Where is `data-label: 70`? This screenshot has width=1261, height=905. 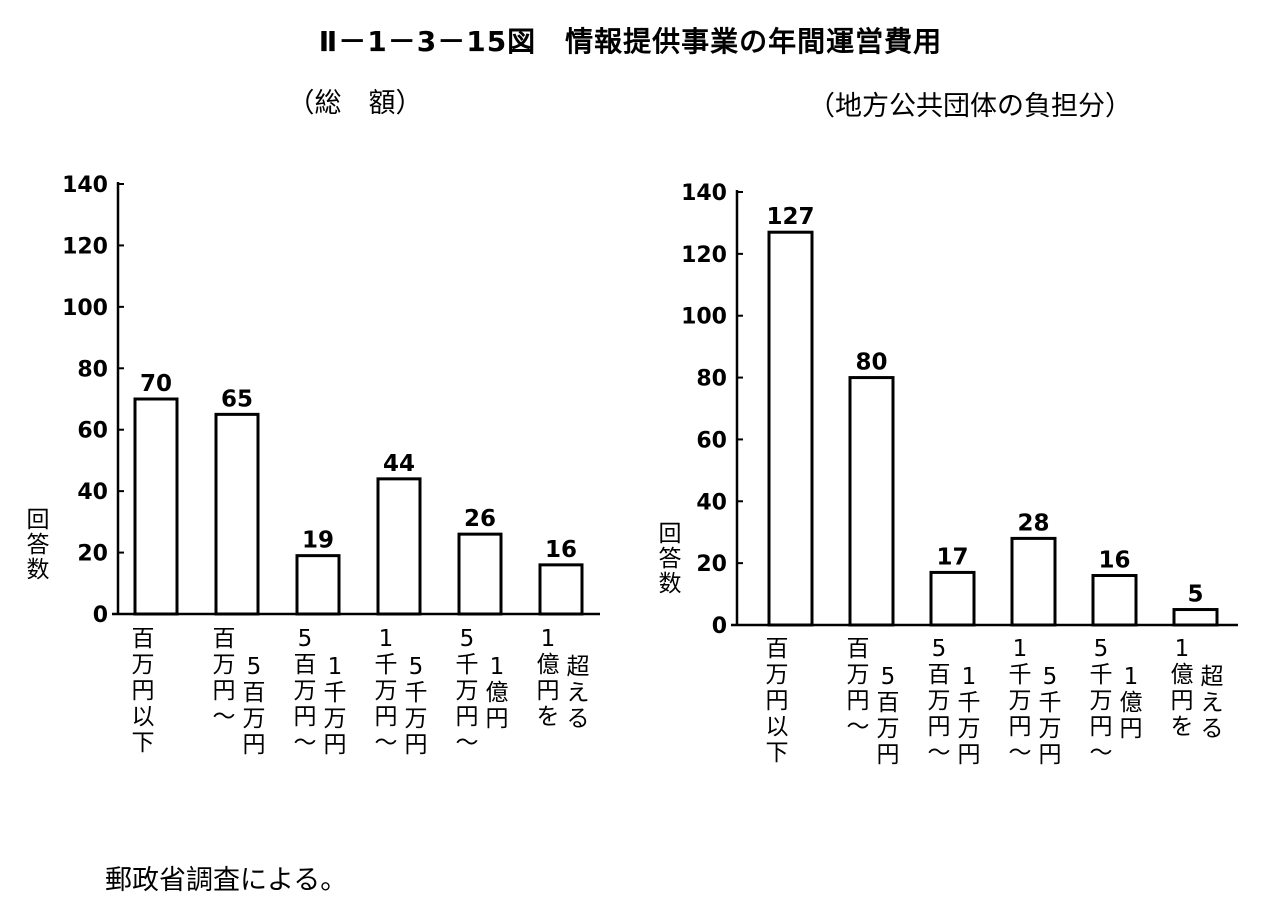 data-label: 70 is located at coordinates (156, 384).